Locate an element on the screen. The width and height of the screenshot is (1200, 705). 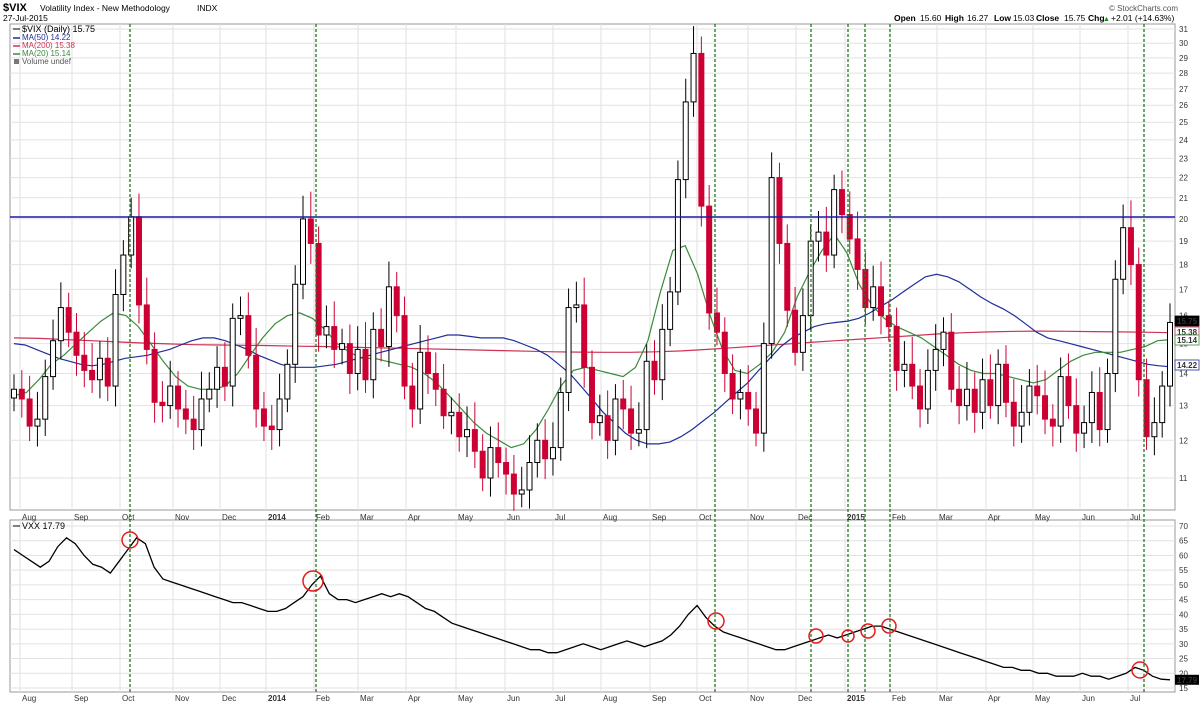
price-x-tick: 2015 is located at coordinates (856, 517).